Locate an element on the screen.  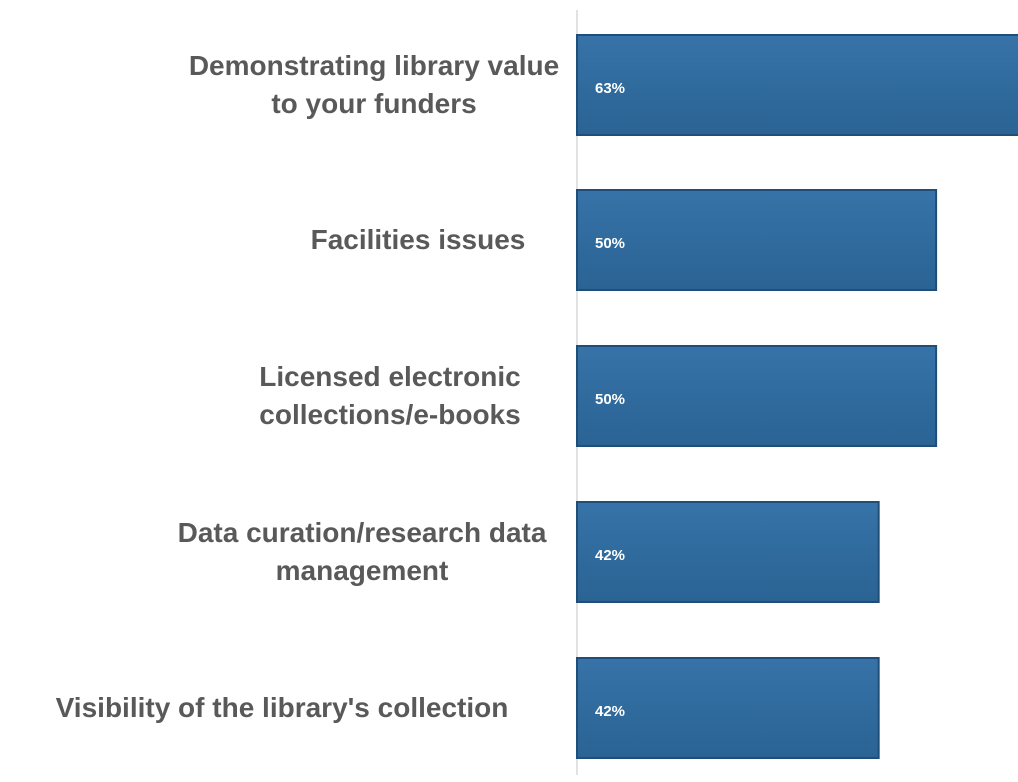
category-label: Licensed electronic collections/e-books is located at coordinates (390, 395).